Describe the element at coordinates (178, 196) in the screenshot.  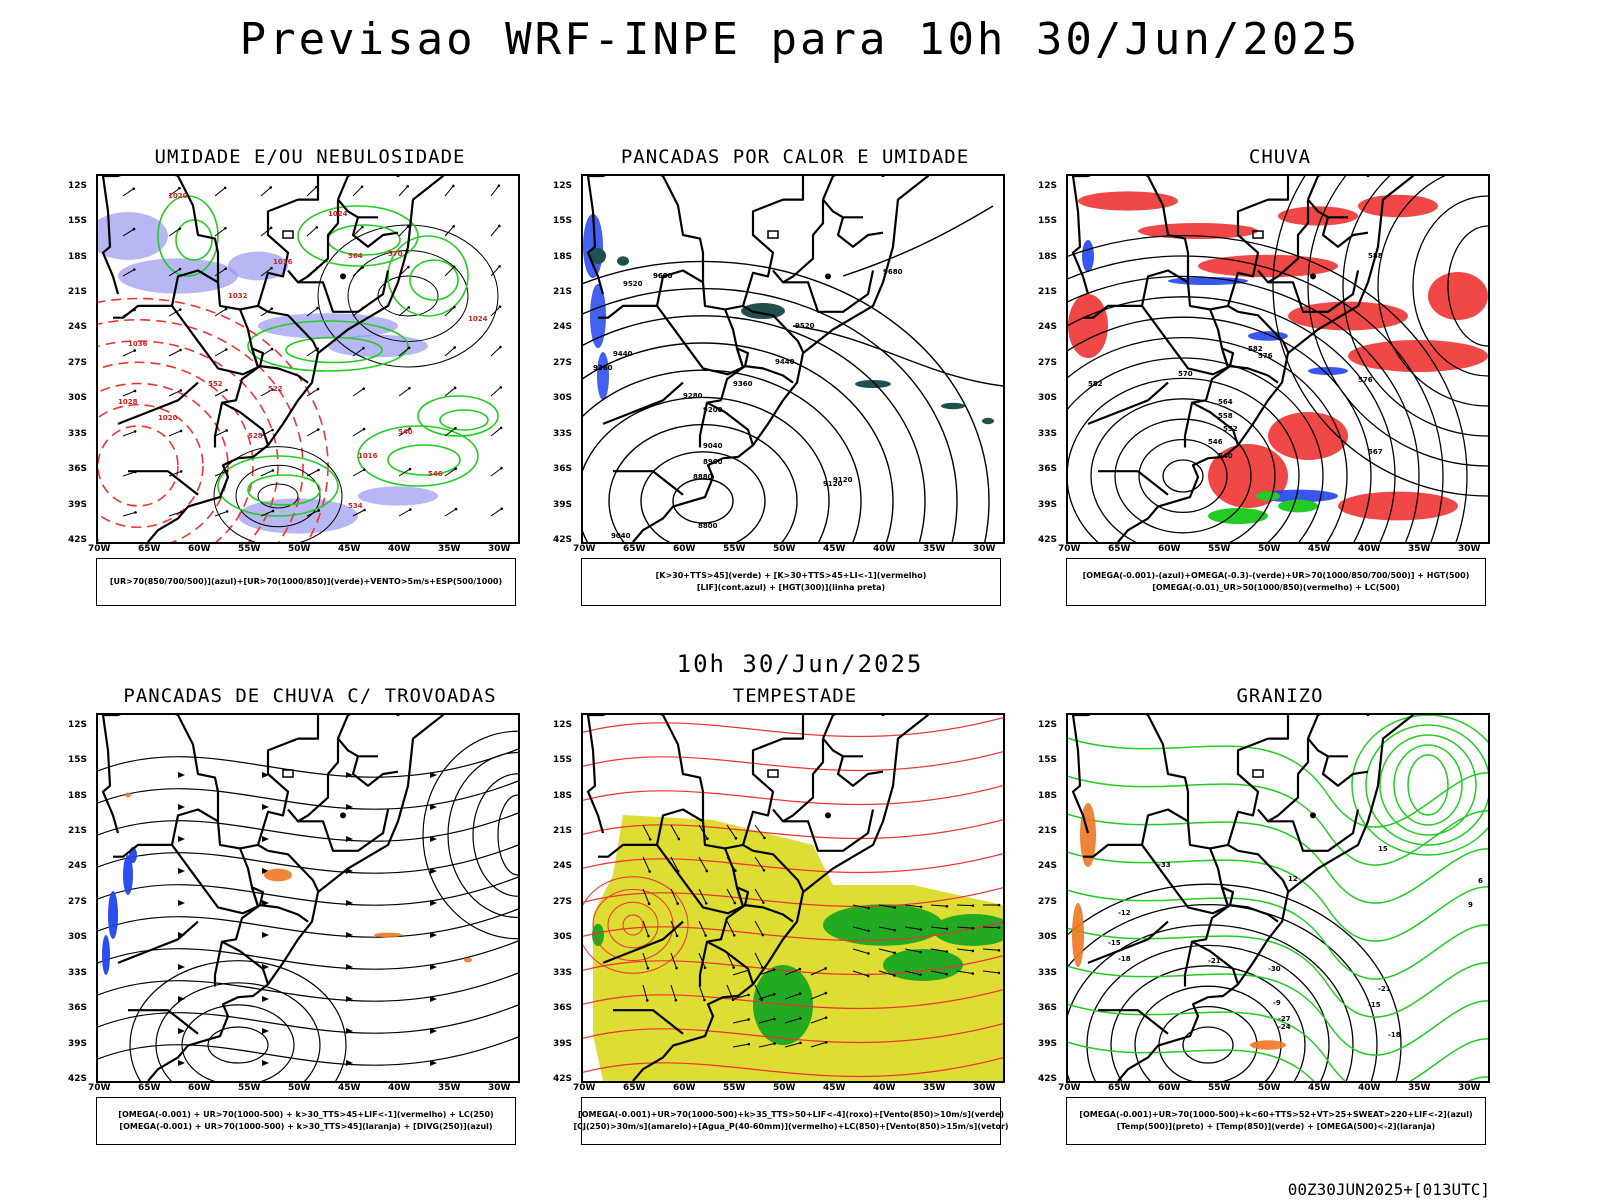
I see `contour-label: 1020` at that location.